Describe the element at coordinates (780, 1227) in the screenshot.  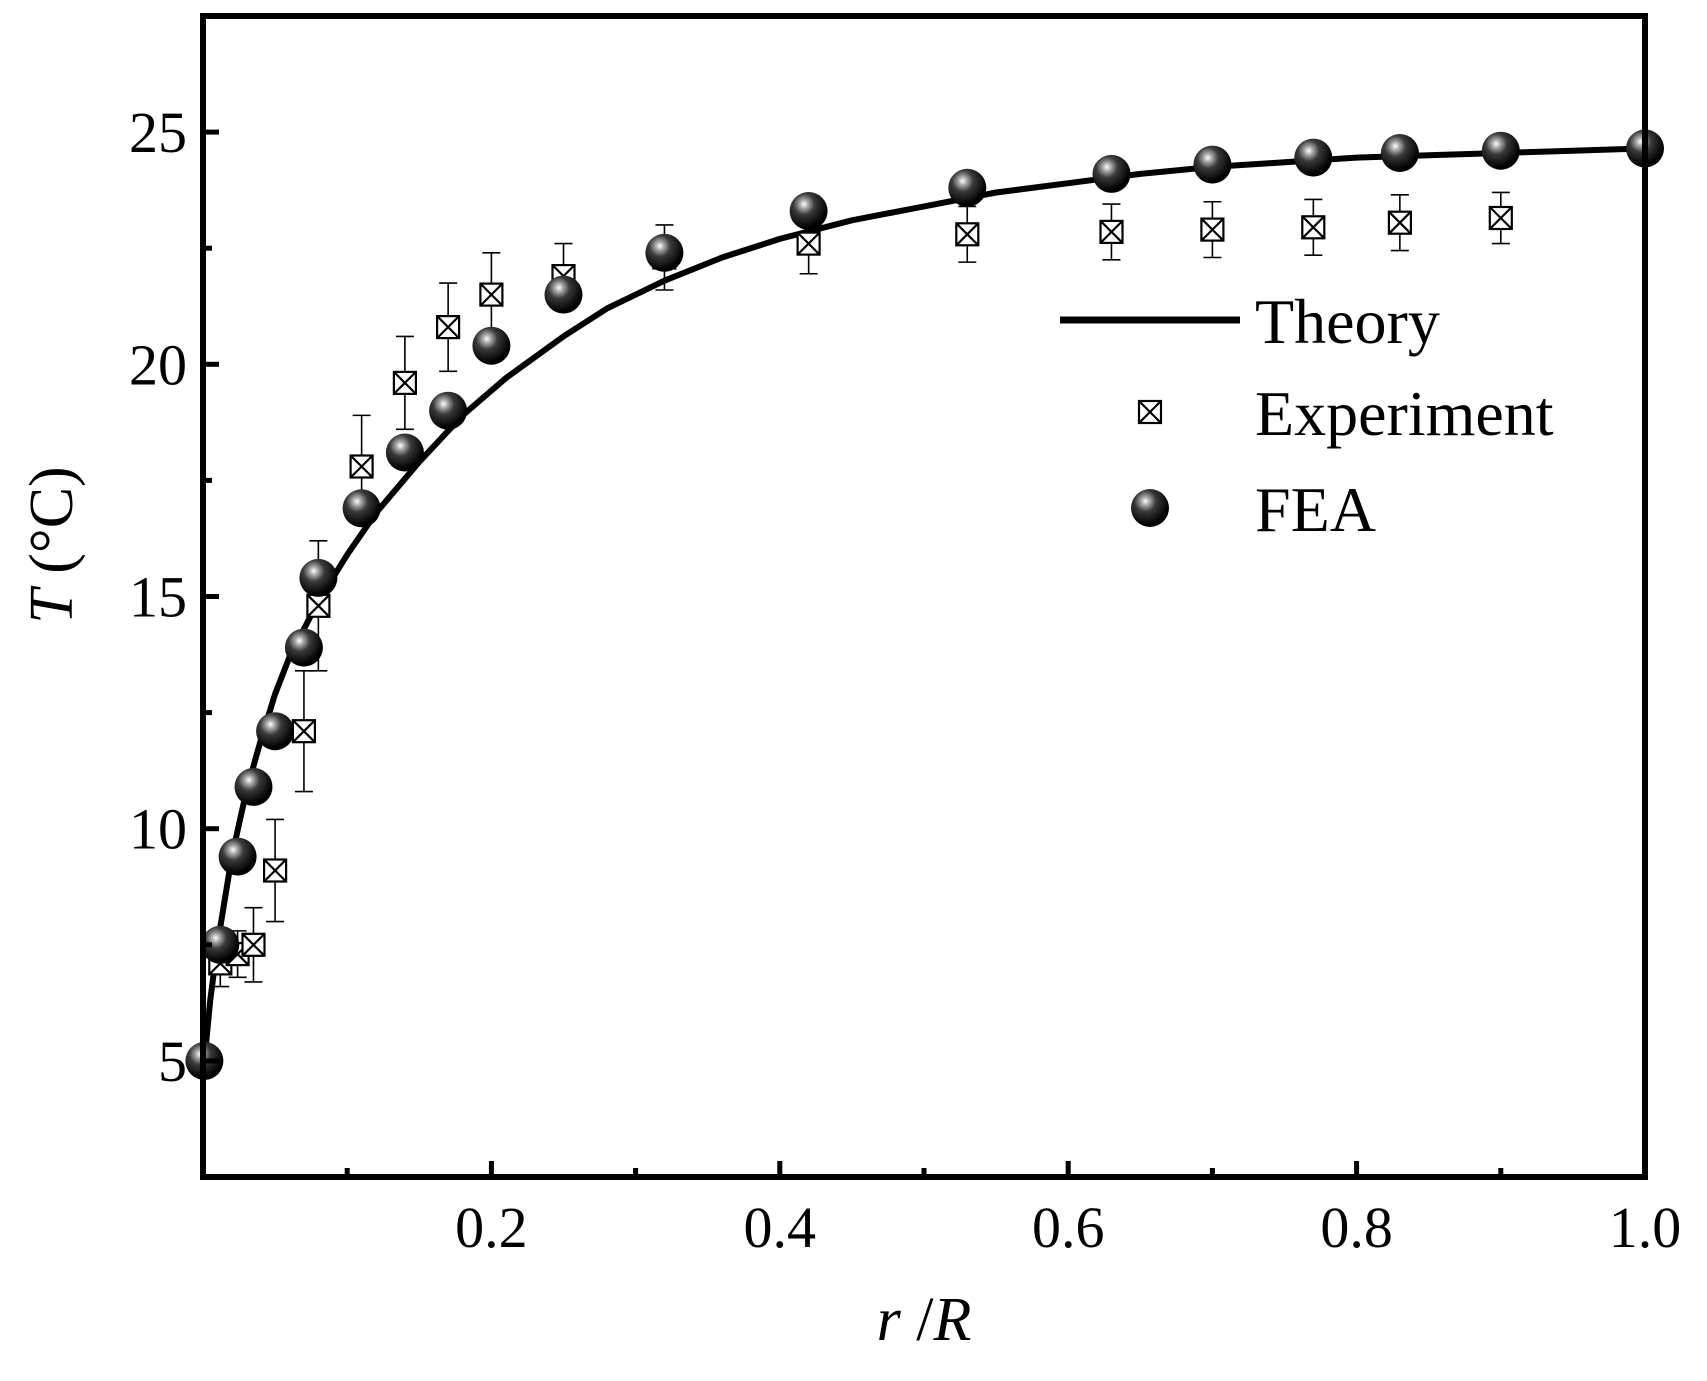
I see `x-tick-label-1: 0.4` at that location.